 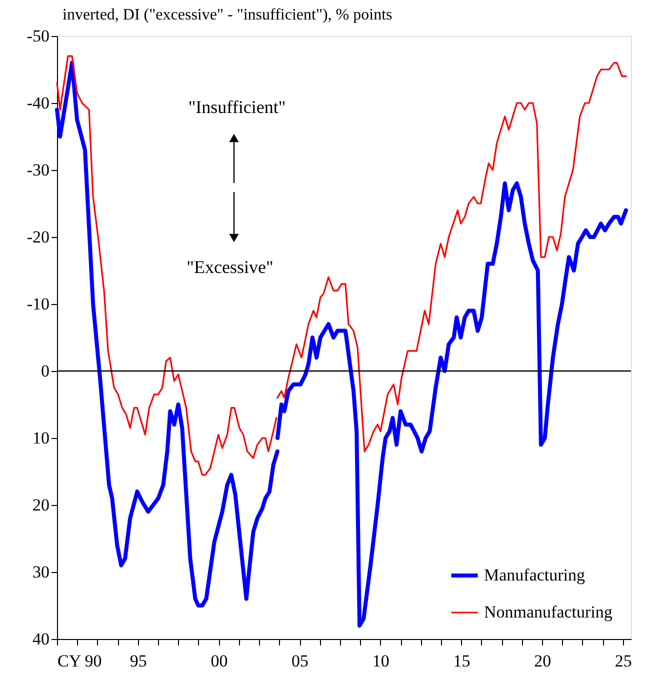 I want to click on x-tick-label: 25, so click(x=623, y=661).